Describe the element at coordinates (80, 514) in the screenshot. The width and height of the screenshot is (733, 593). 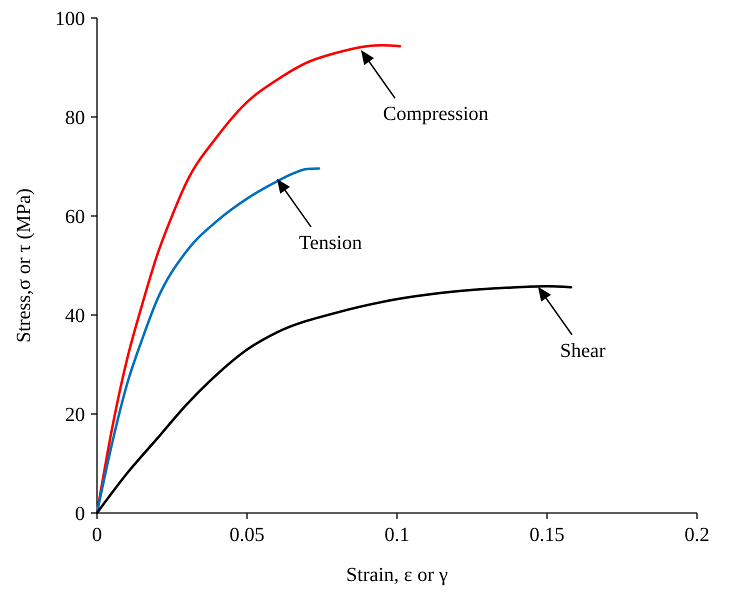
I see `y-tick-label: 0` at that location.